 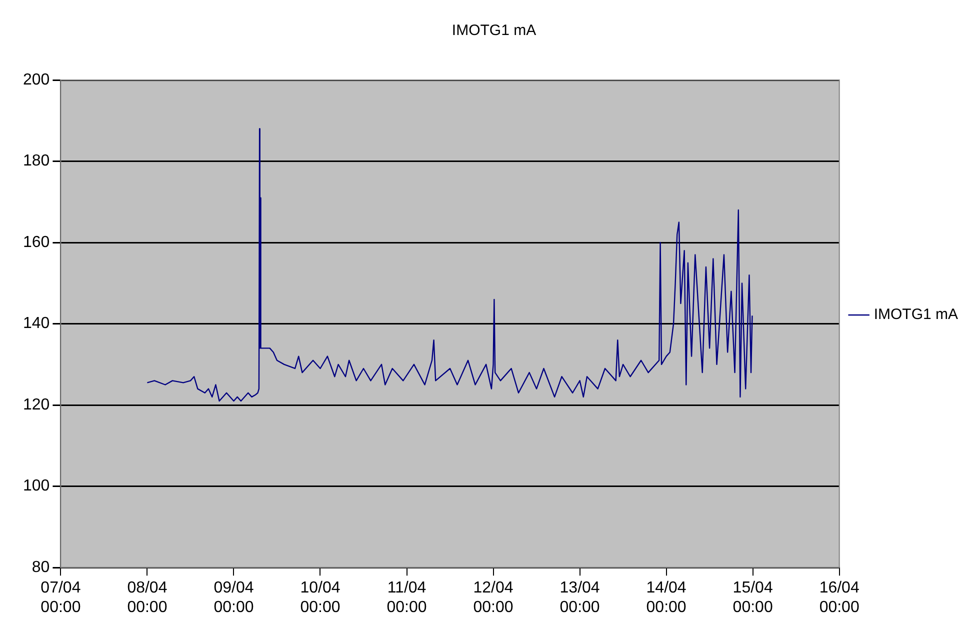 What do you see at coordinates (752, 598) in the screenshot?
I see `x-tick-label: 15/04 00:00` at bounding box center [752, 598].